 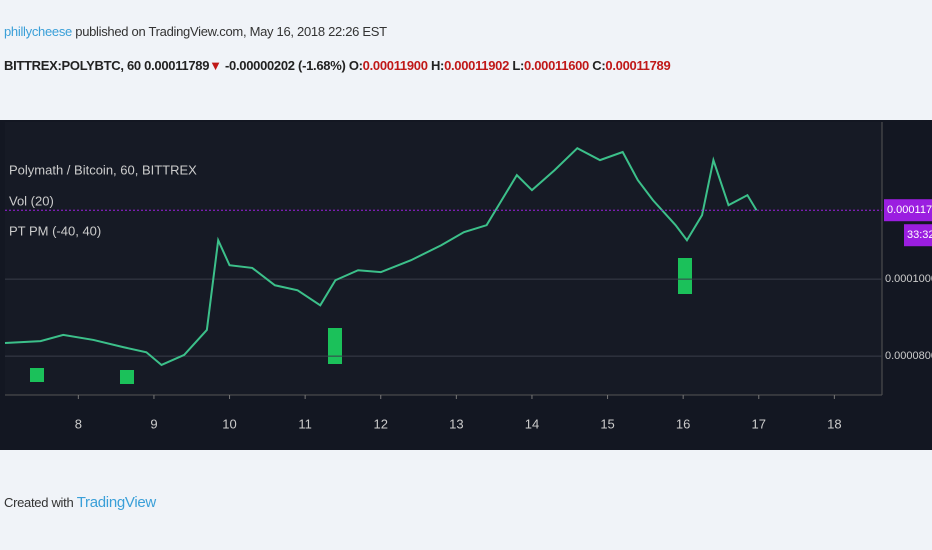 What do you see at coordinates (908, 356) in the screenshot?
I see `y-tick-label: 0.00008000` at bounding box center [908, 356].